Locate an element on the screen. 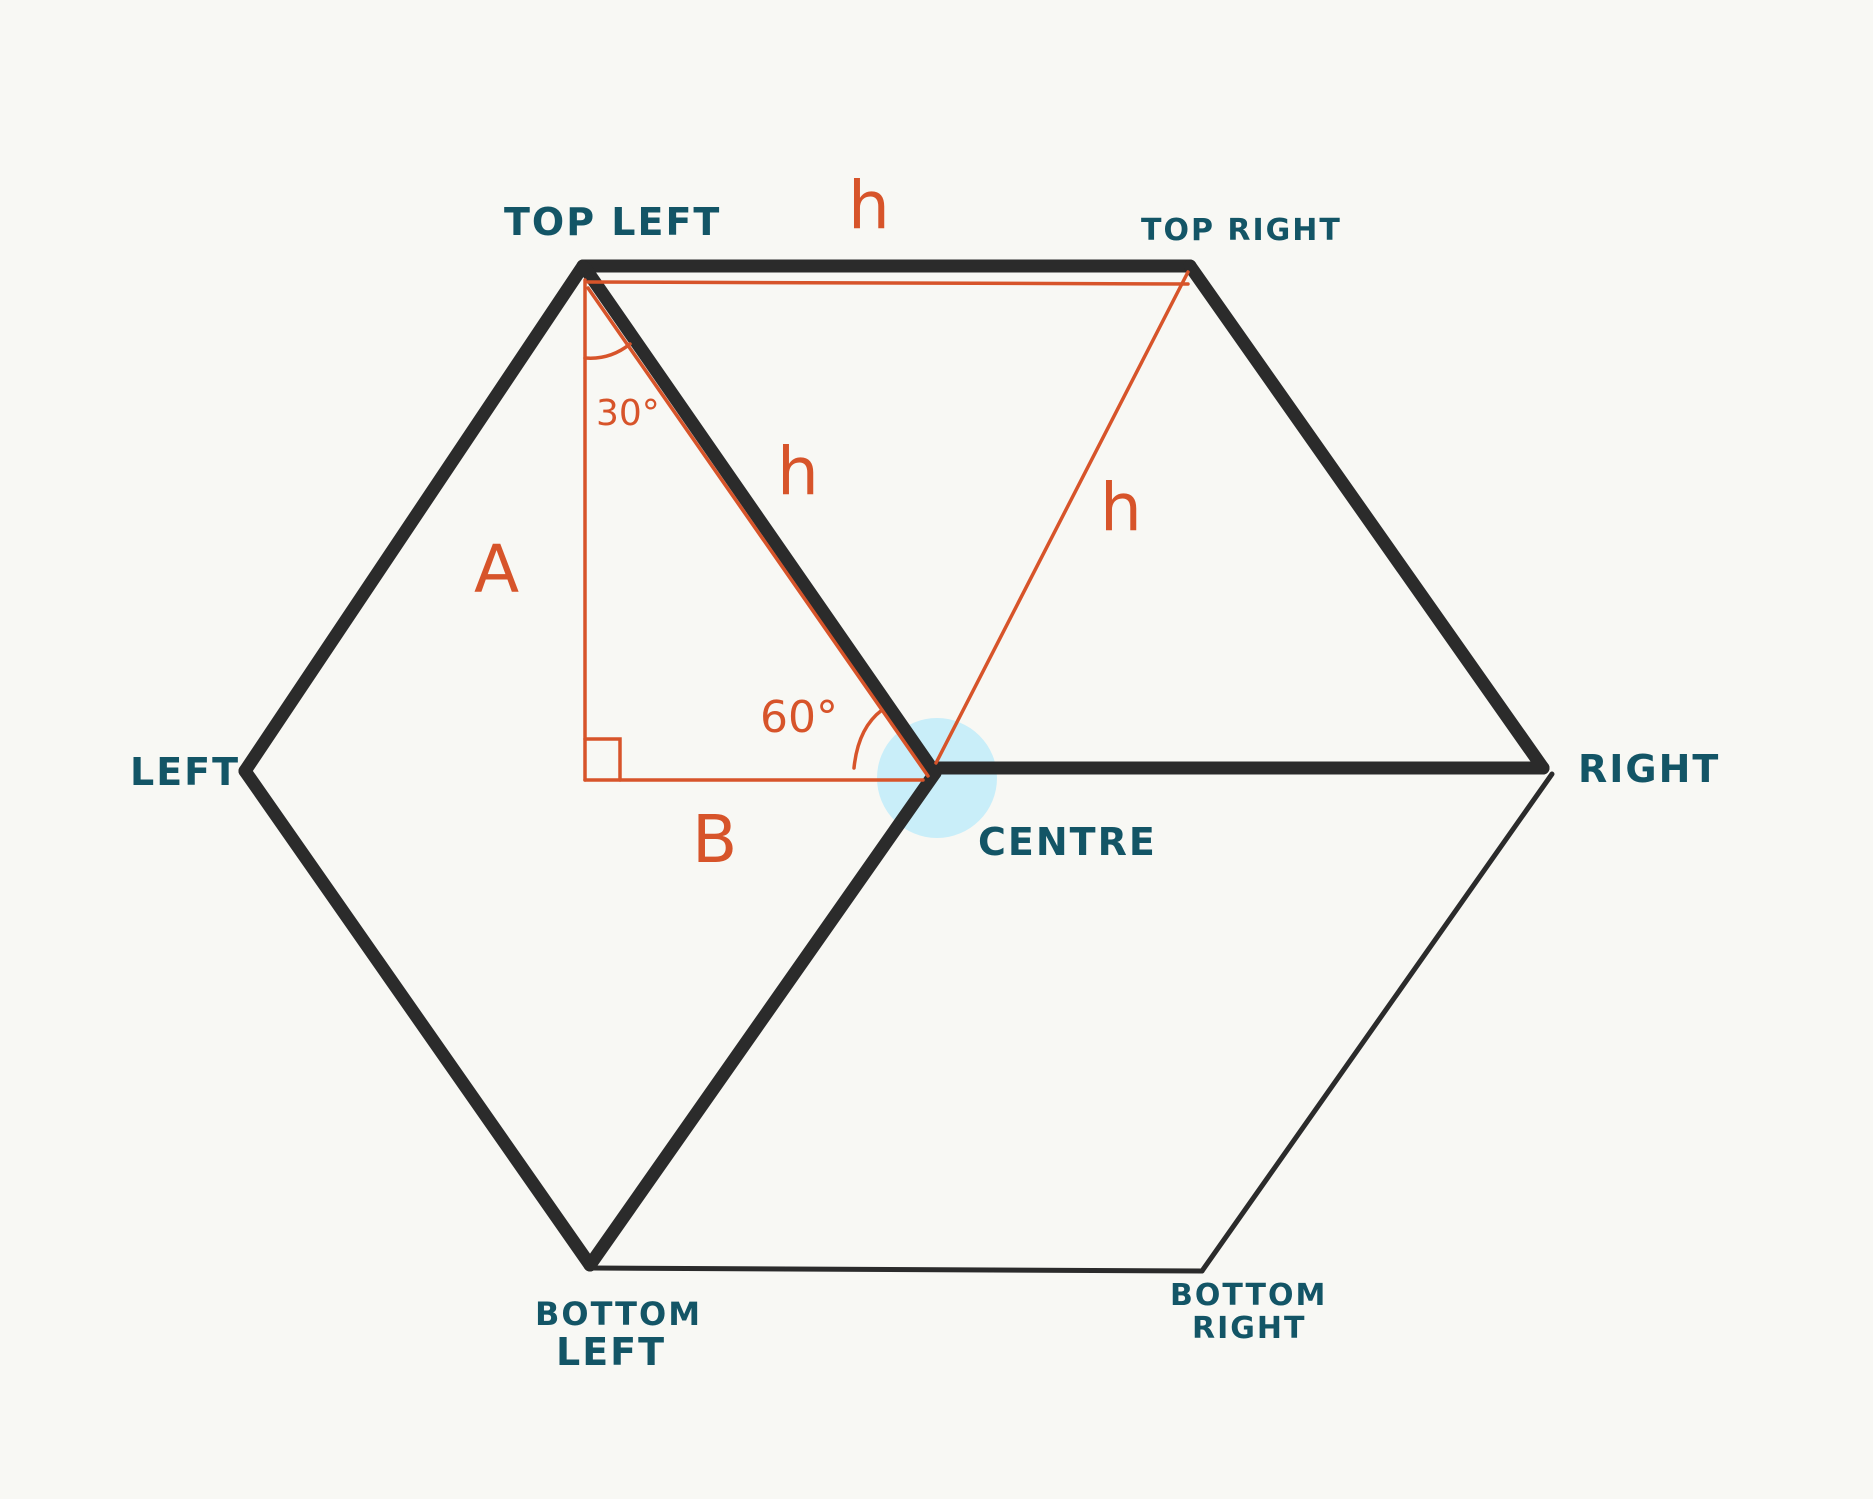 This screenshot has width=1873, height=1499. construction-triangle-hypotenuse is located at coordinates (758, 532).